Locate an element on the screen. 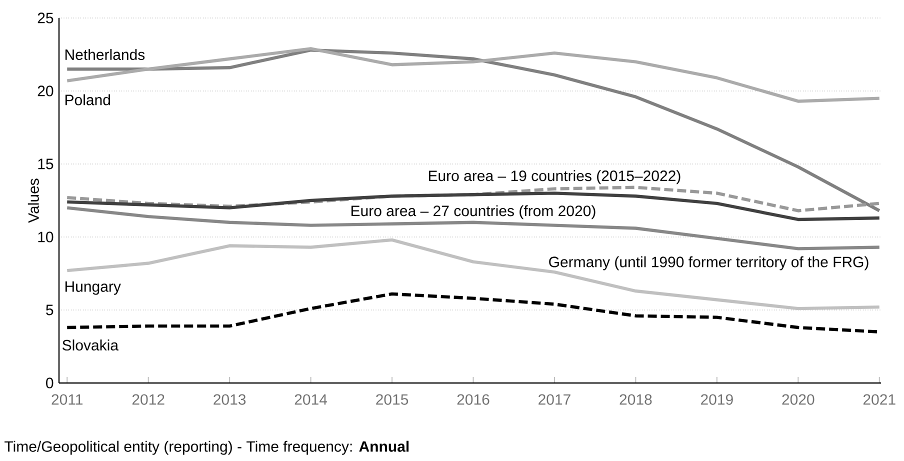 The width and height of the screenshot is (904, 461). y-tick-label: 25 is located at coordinates (46, 18).